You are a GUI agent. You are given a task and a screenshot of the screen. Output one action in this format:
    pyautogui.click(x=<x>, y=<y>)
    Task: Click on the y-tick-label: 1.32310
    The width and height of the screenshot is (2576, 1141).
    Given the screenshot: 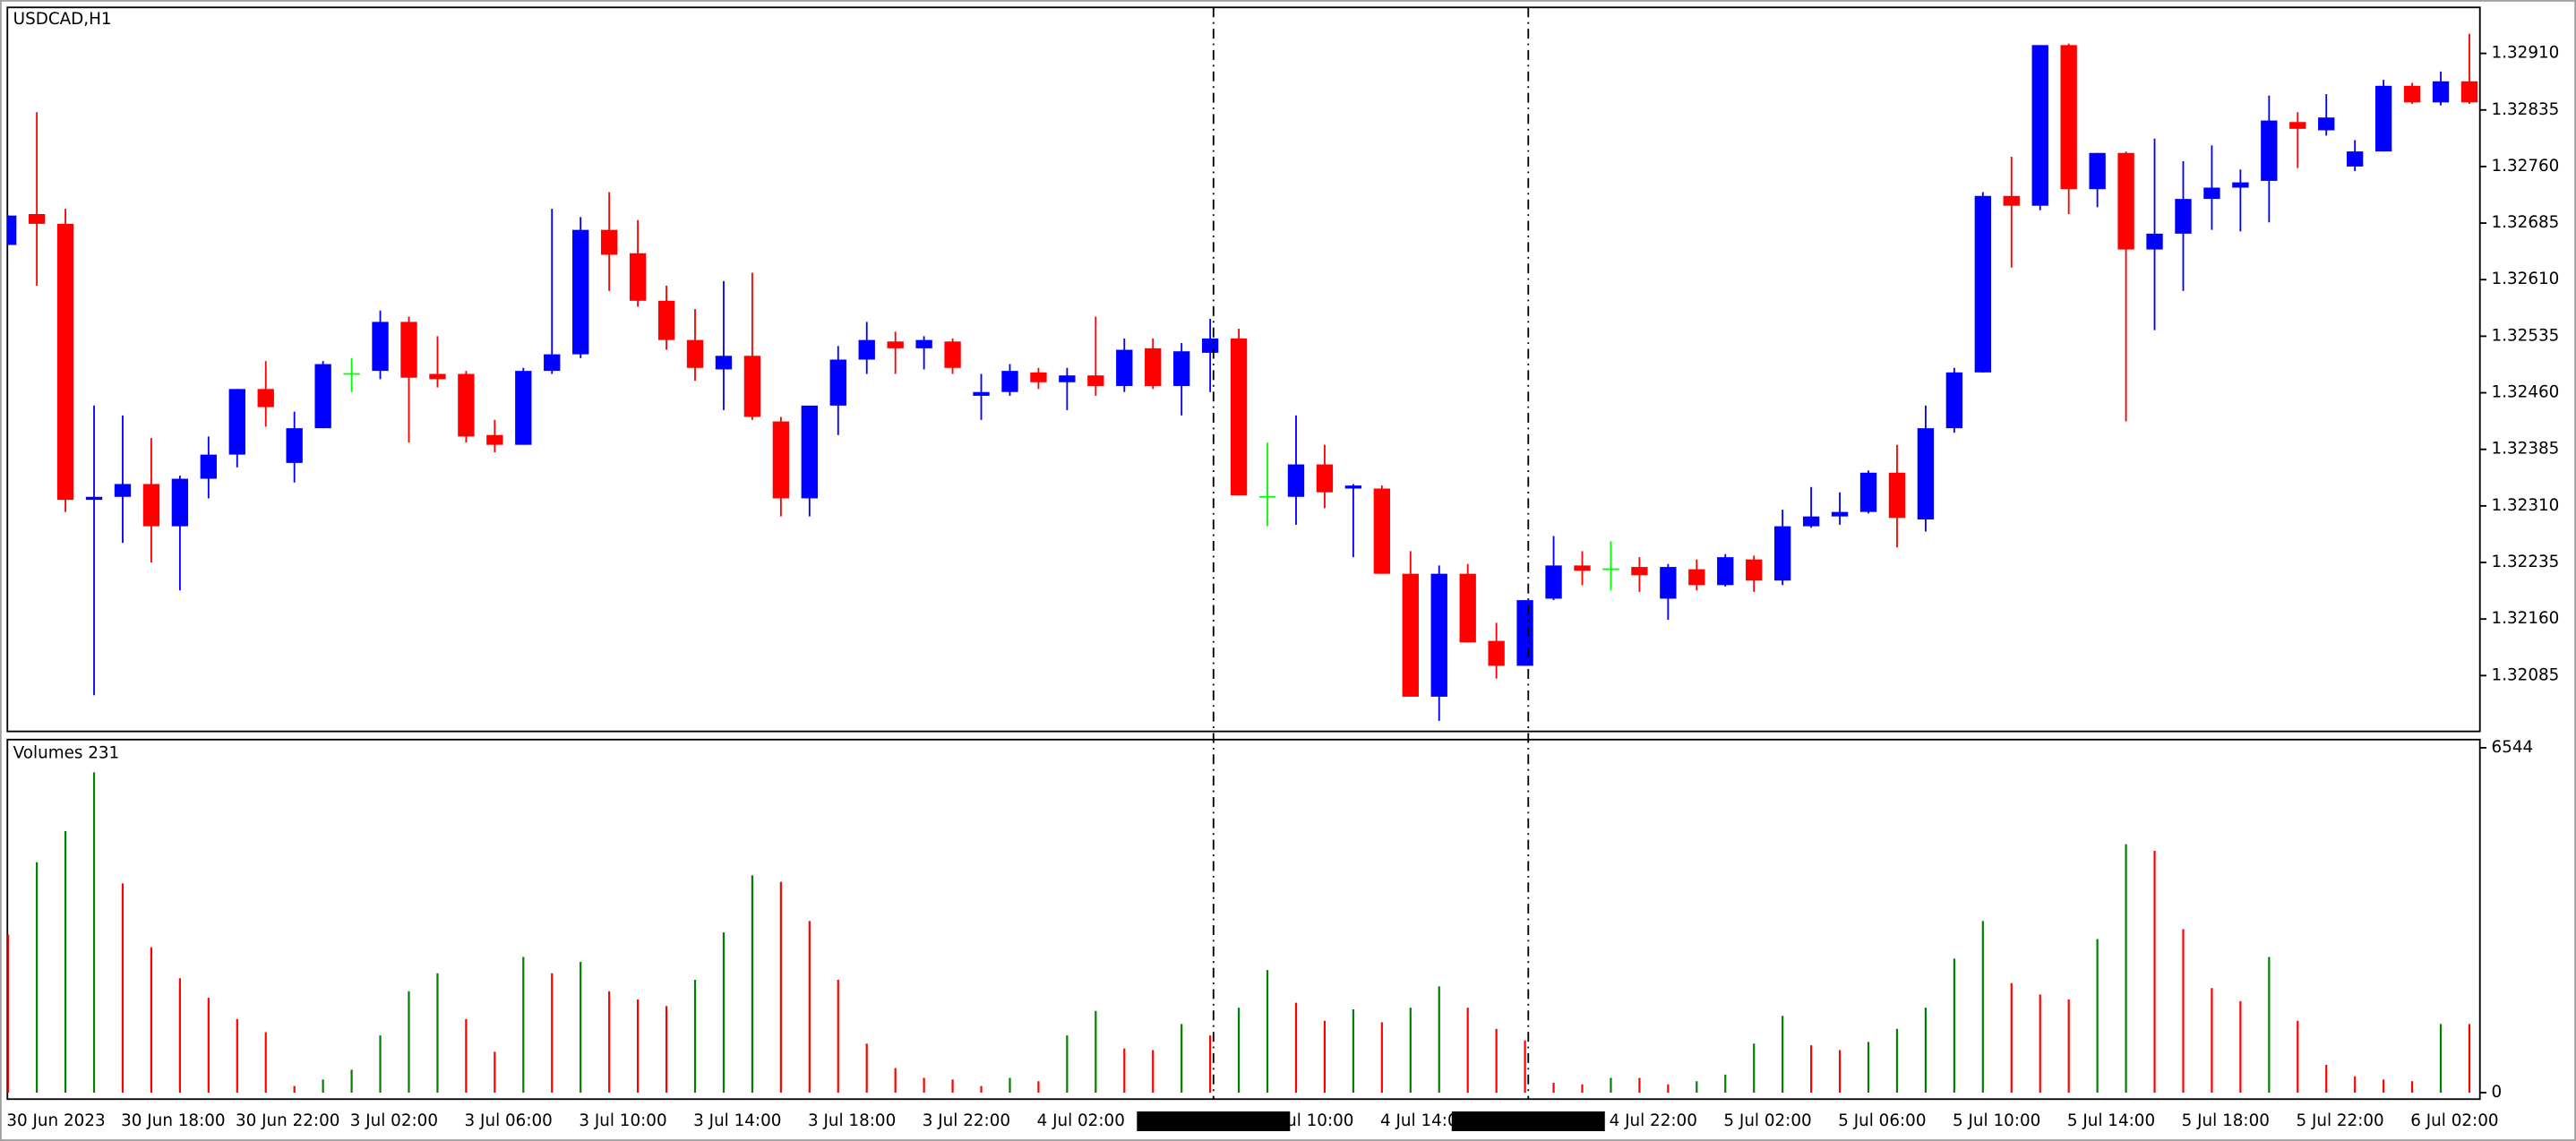 What is the action you would take?
    pyautogui.click(x=2526, y=505)
    